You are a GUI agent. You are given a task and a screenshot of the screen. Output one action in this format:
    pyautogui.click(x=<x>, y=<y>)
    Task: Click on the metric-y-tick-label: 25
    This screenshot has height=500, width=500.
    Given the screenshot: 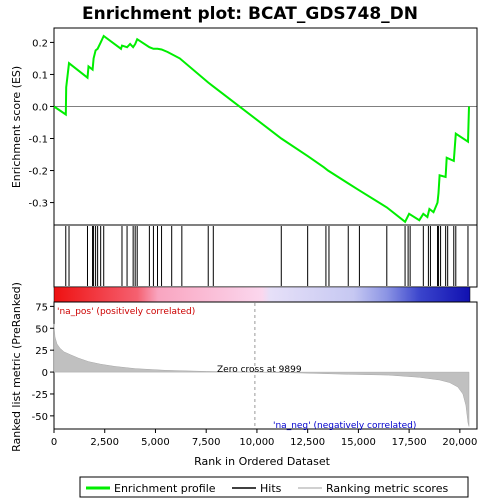 What is the action you would take?
    pyautogui.click(x=41, y=351)
    